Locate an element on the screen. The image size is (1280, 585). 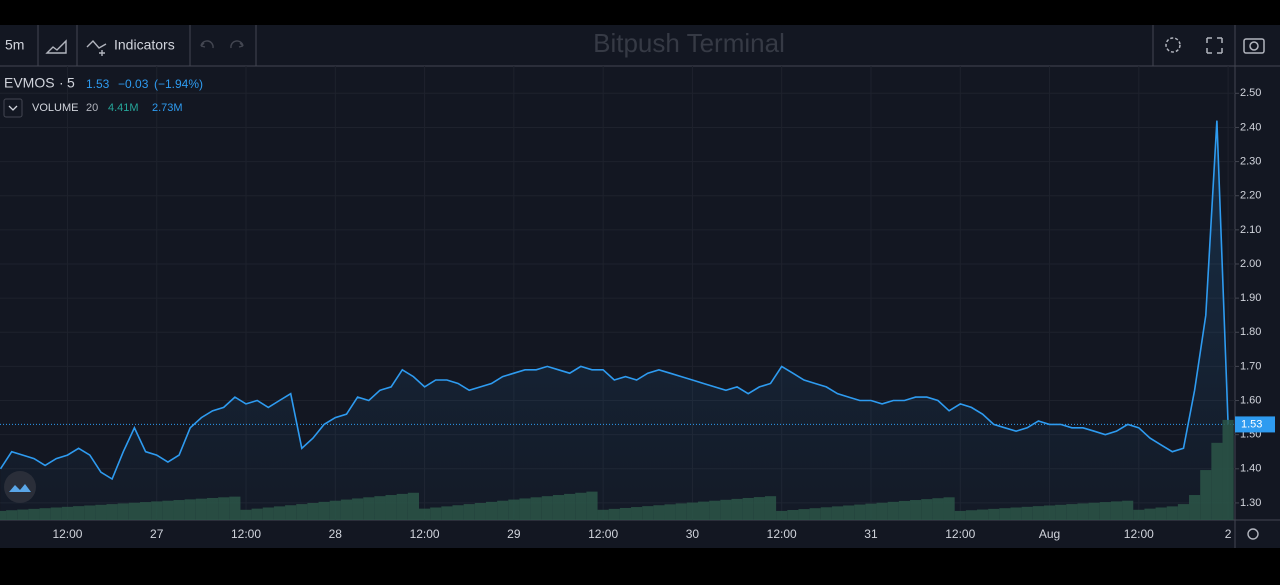
undo-icon is located at coordinates (207, 44).